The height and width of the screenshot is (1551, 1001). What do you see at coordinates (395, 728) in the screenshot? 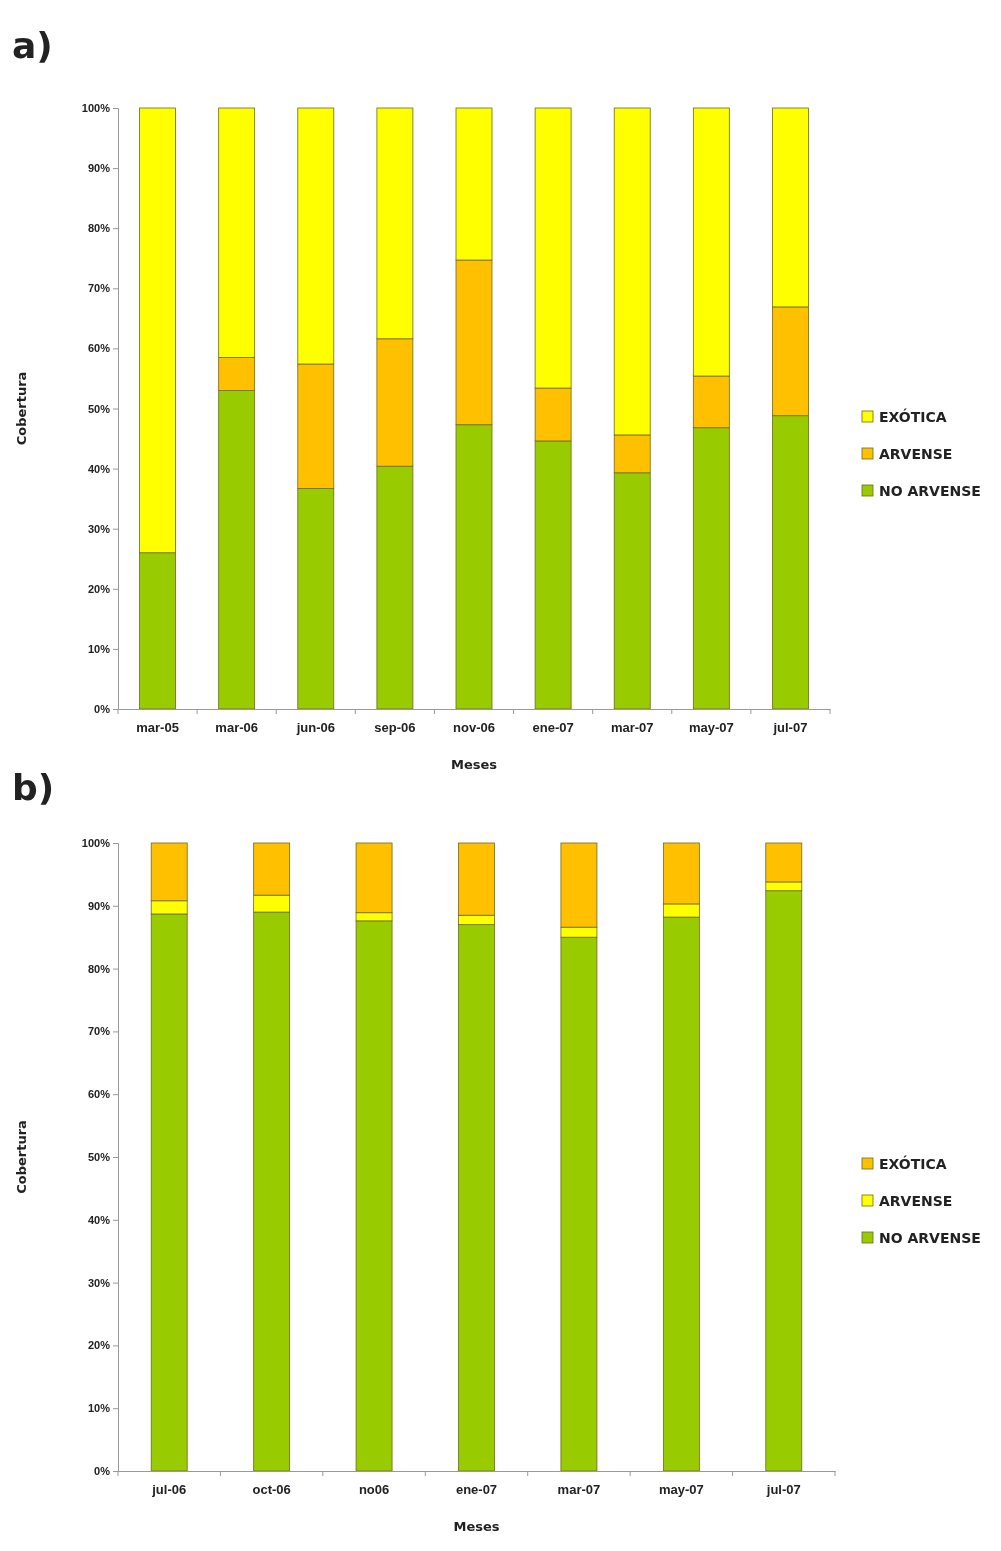
I see `x-tick-label: sep-06` at bounding box center [395, 728].